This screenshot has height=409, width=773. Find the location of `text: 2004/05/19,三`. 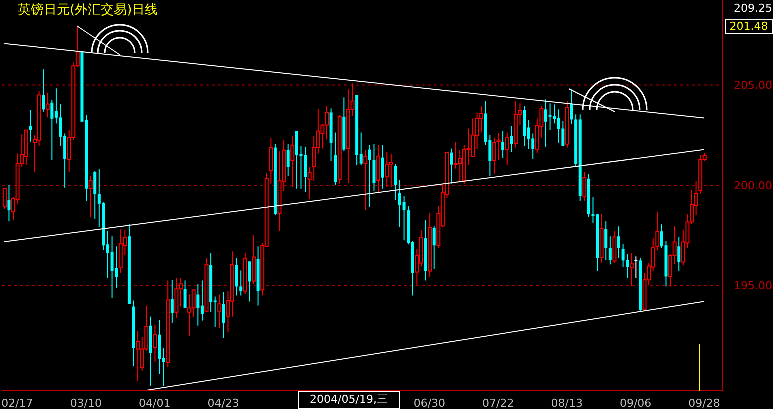

text: 2004/05/19,三 is located at coordinates (349, 400).